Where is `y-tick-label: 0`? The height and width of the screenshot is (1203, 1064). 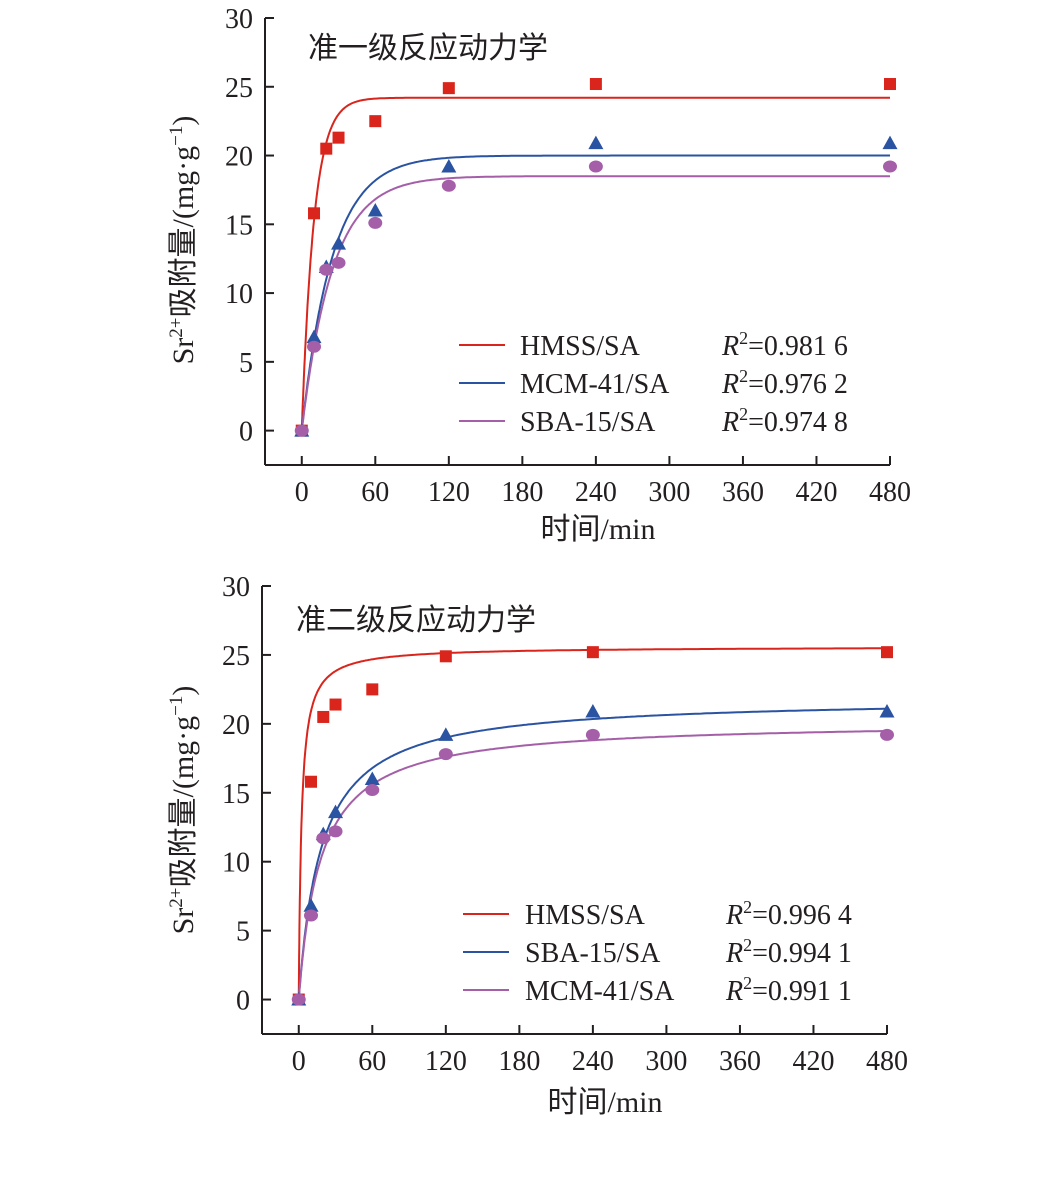
y-tick-label: 0 is located at coordinates (246, 432).